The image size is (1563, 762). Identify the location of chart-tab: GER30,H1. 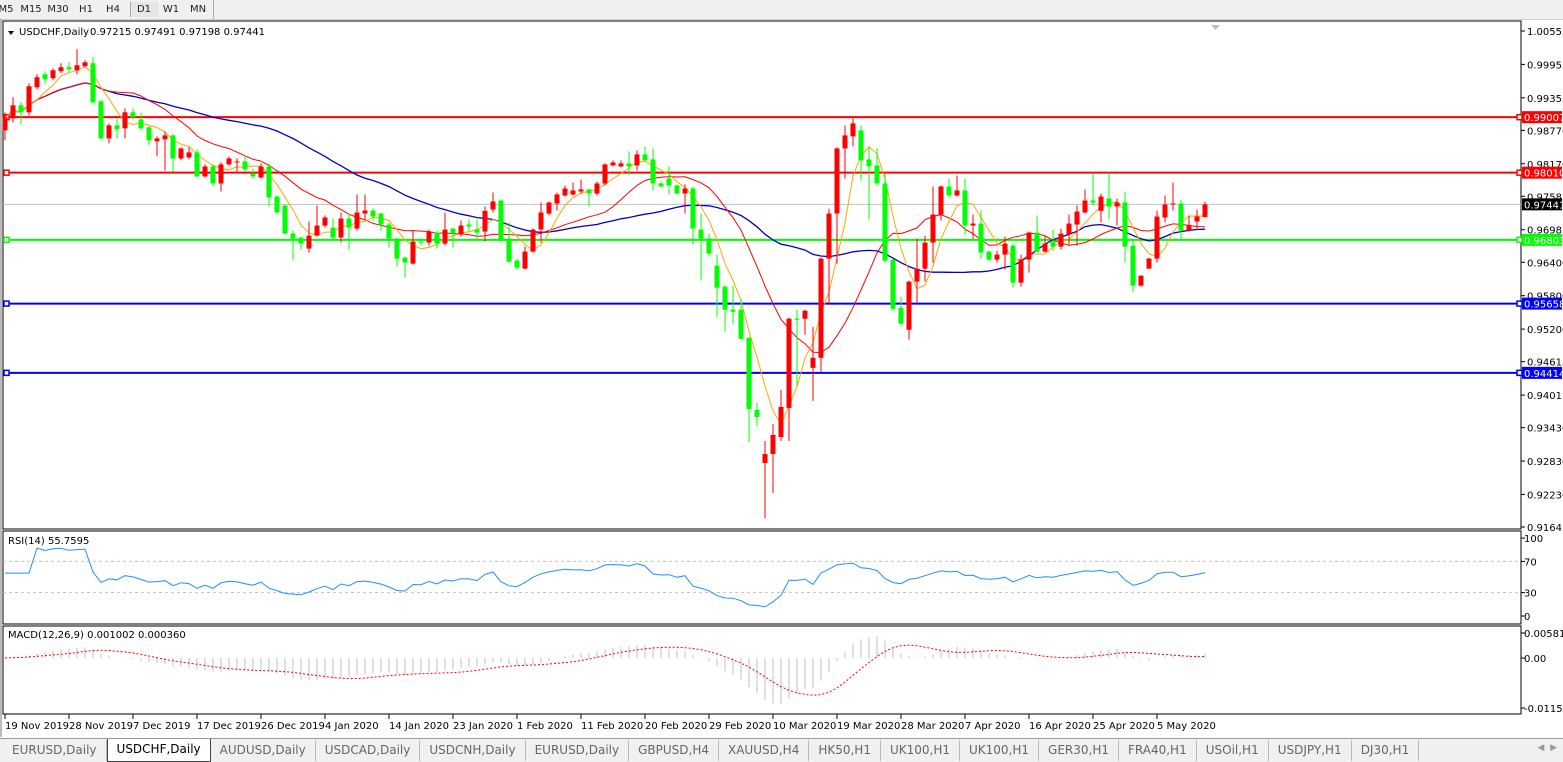
(1079, 750).